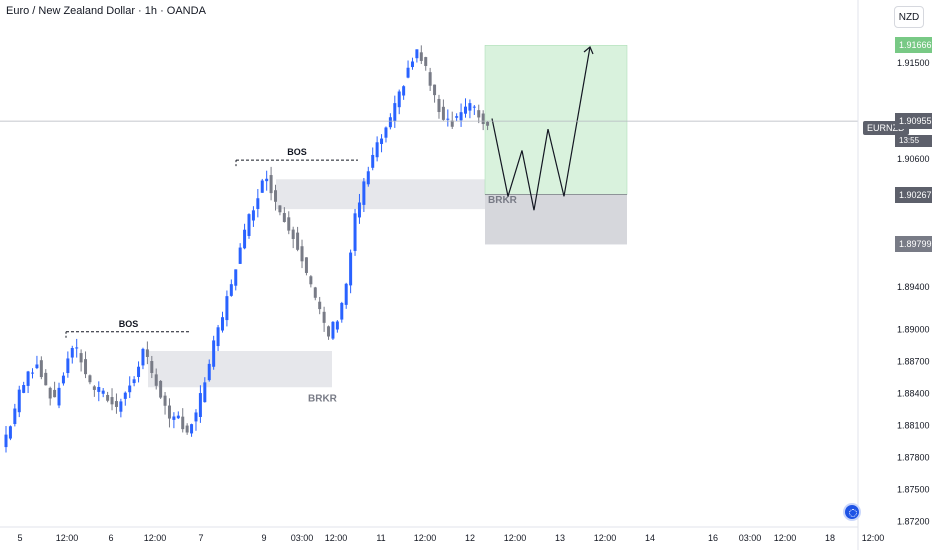 This screenshot has width=932, height=550. I want to click on price-tick-label: 1.91500, so click(913, 63).